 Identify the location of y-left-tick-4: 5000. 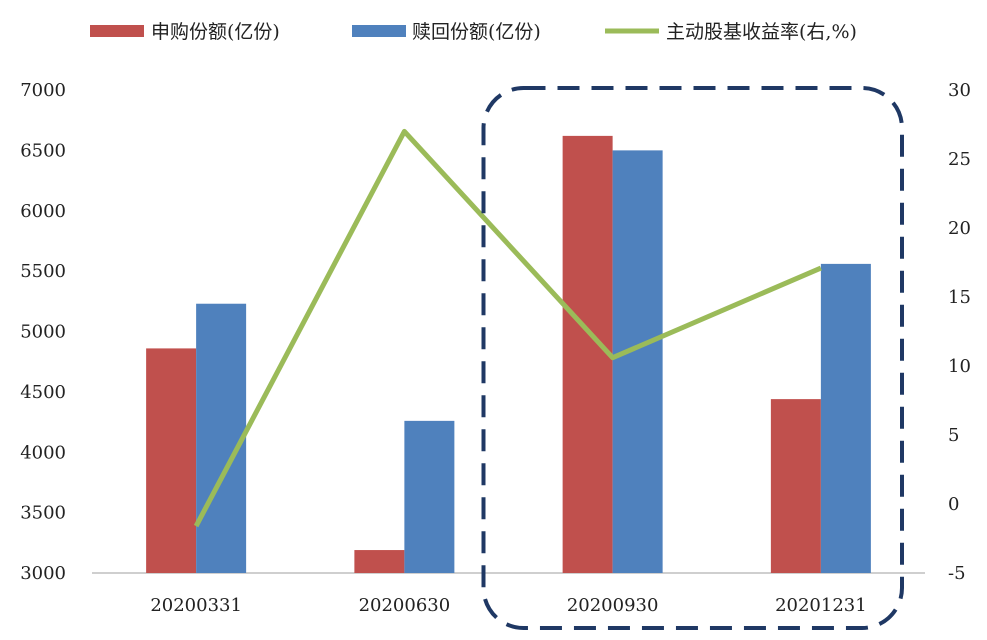
(43, 332).